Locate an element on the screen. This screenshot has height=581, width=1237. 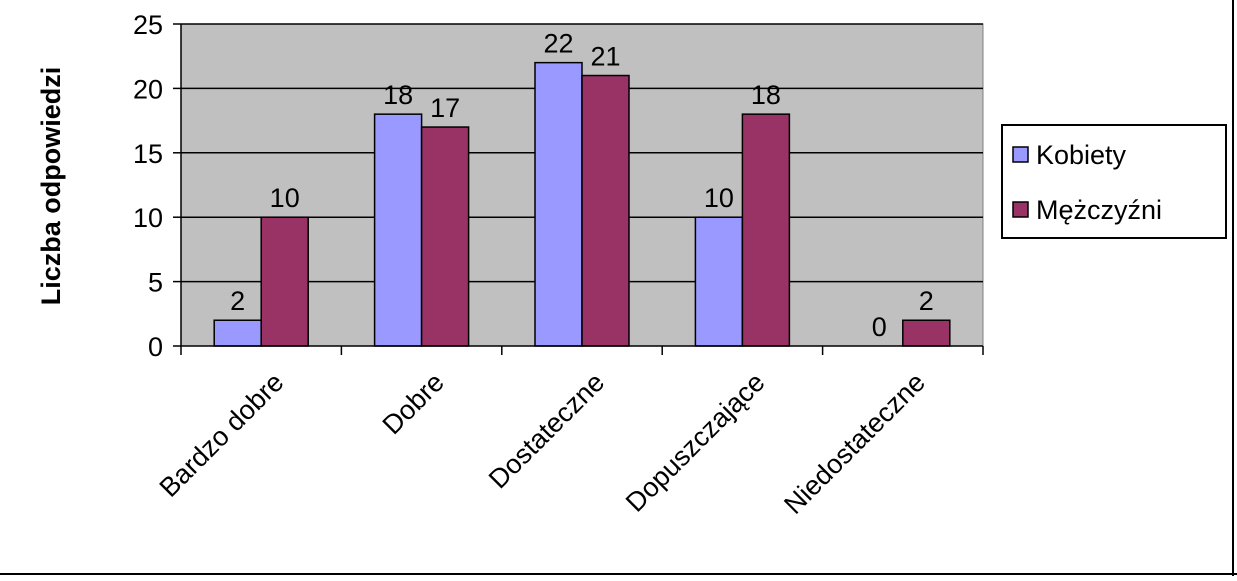
legend-label-mezczyzni: Mężczyźni is located at coordinates (1099, 210).